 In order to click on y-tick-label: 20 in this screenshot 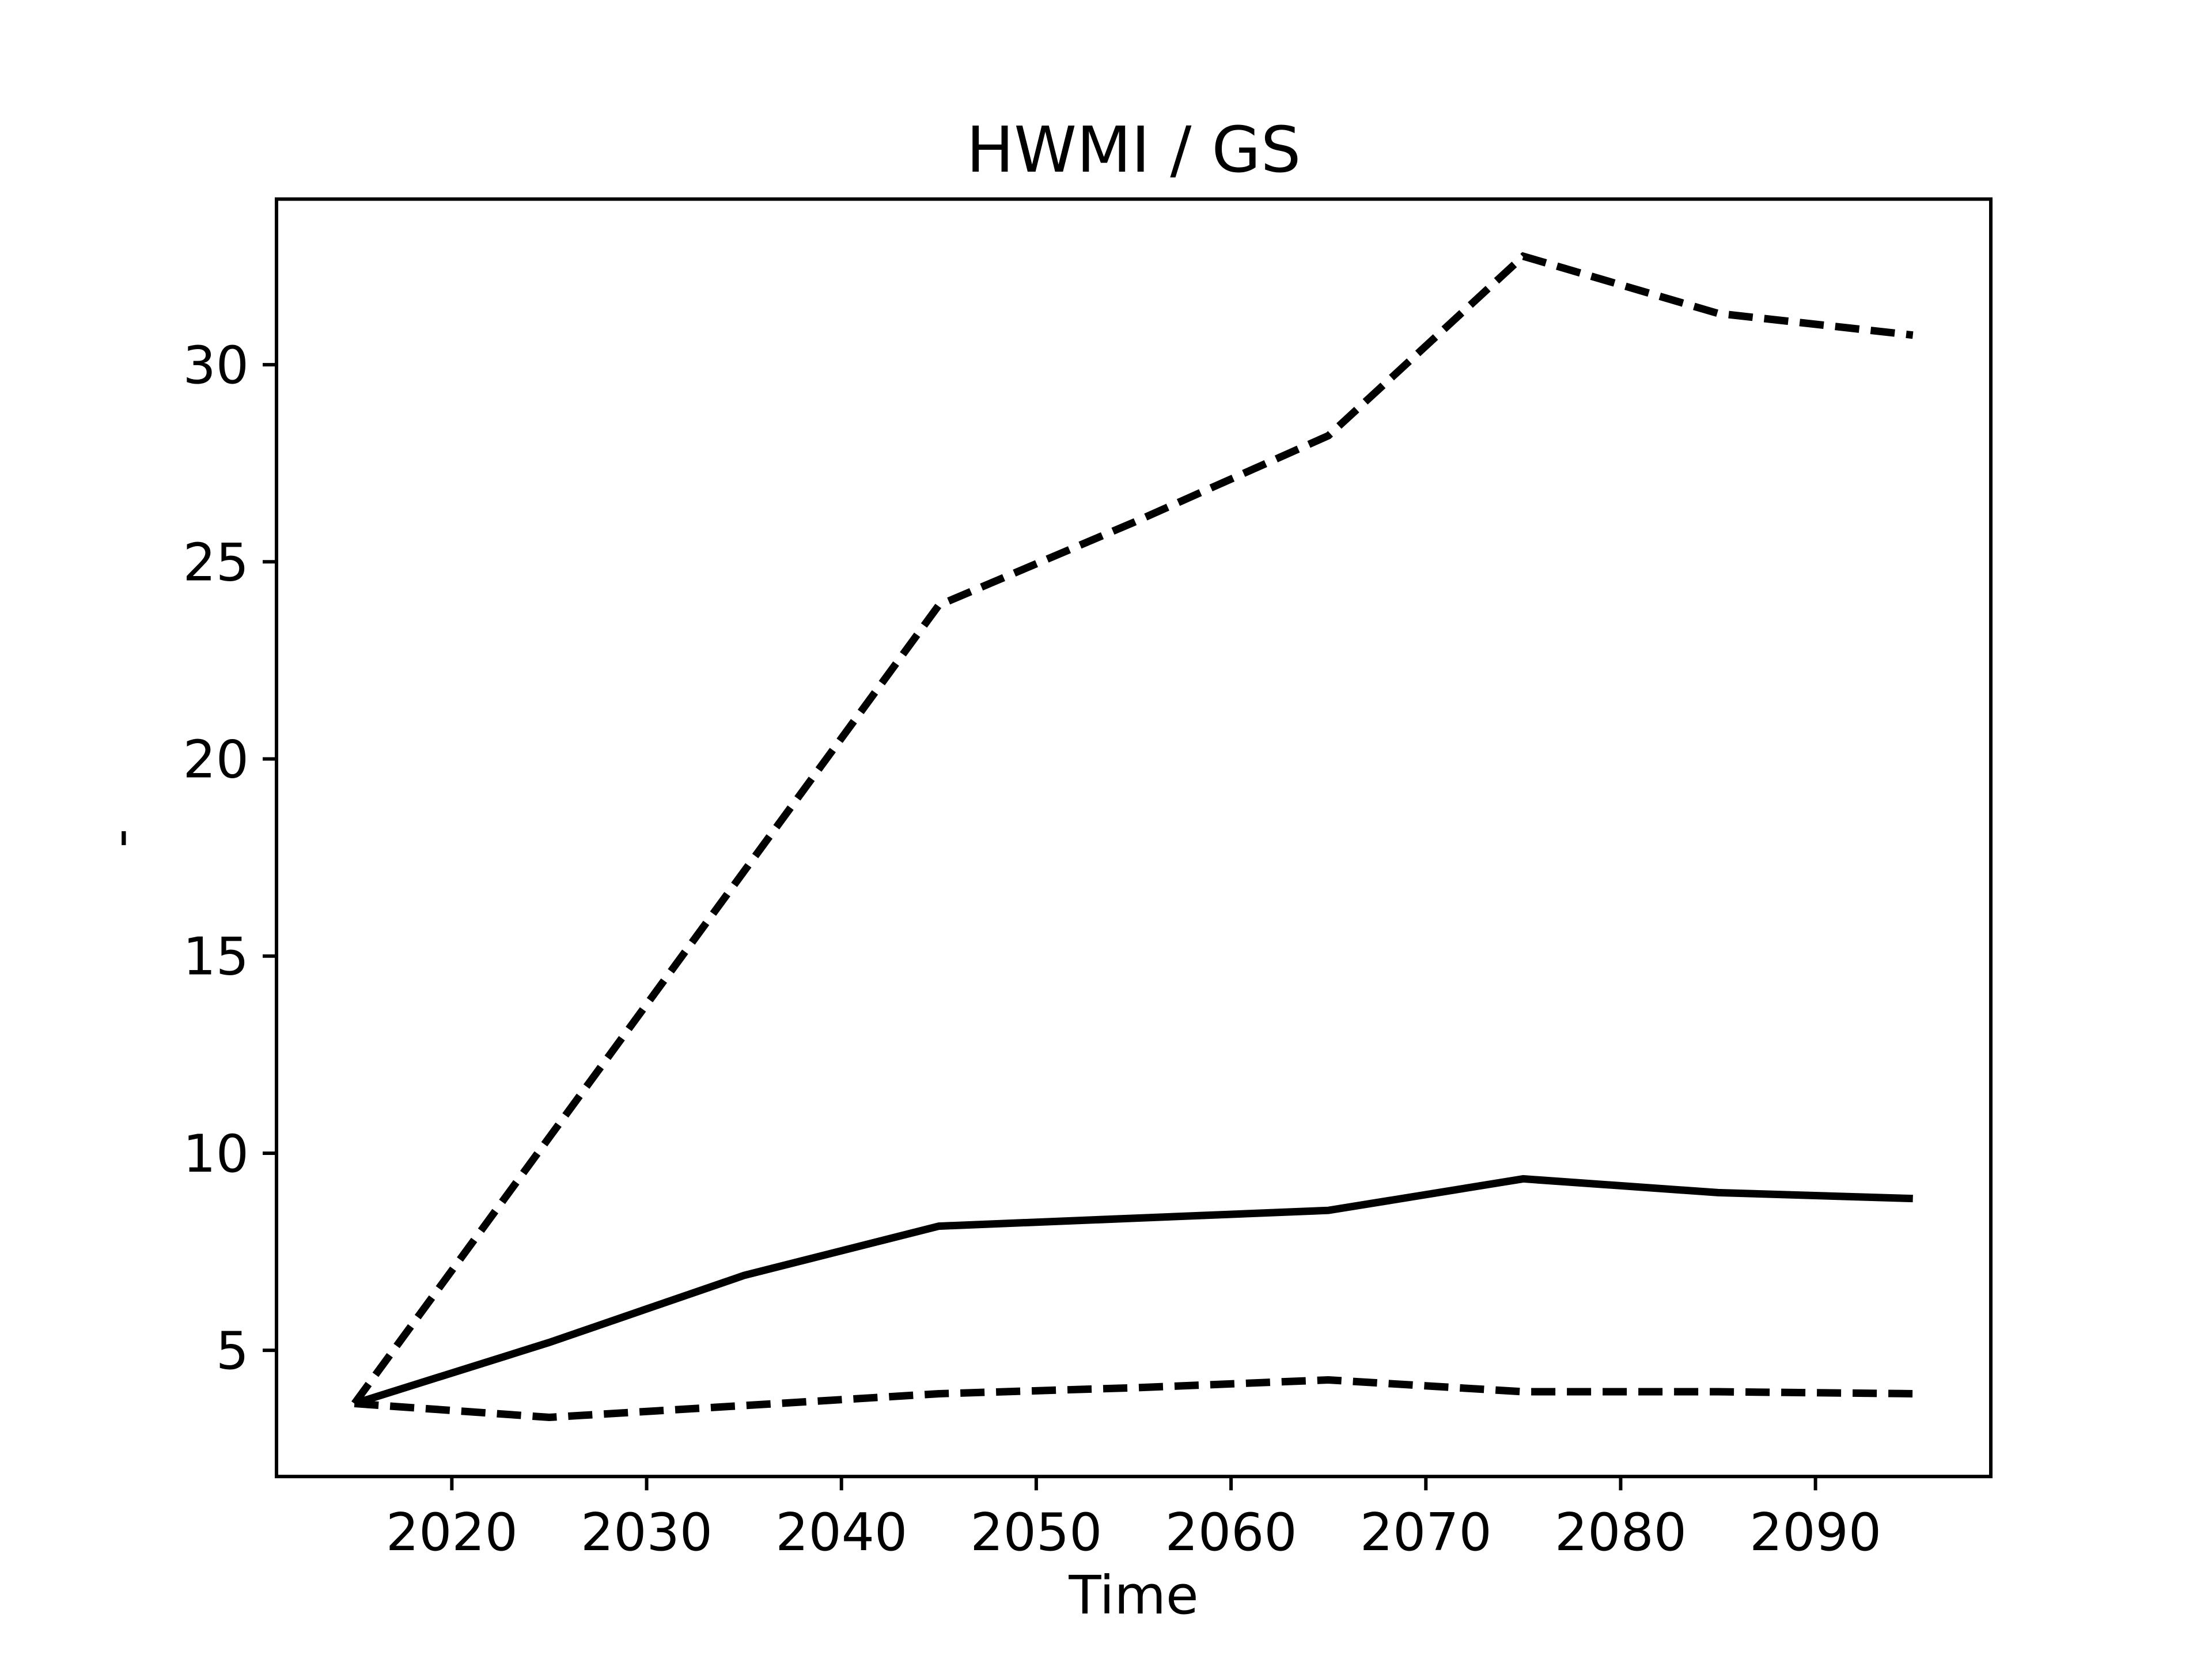, I will do `click(216, 760)`.